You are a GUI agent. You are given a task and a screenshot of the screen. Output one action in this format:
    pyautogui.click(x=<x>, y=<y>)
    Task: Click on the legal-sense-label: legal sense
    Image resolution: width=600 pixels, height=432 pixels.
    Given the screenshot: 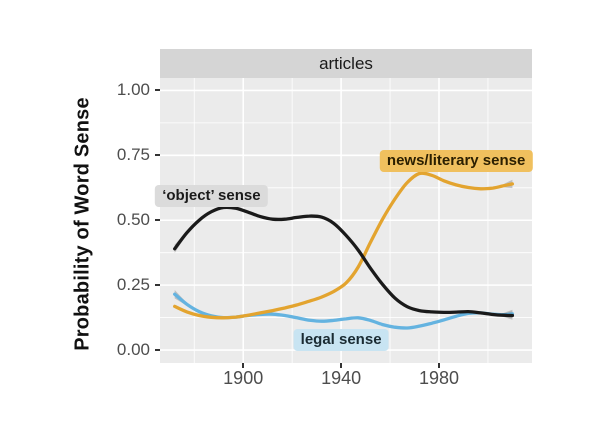 What is the action you would take?
    pyautogui.click(x=341, y=339)
    